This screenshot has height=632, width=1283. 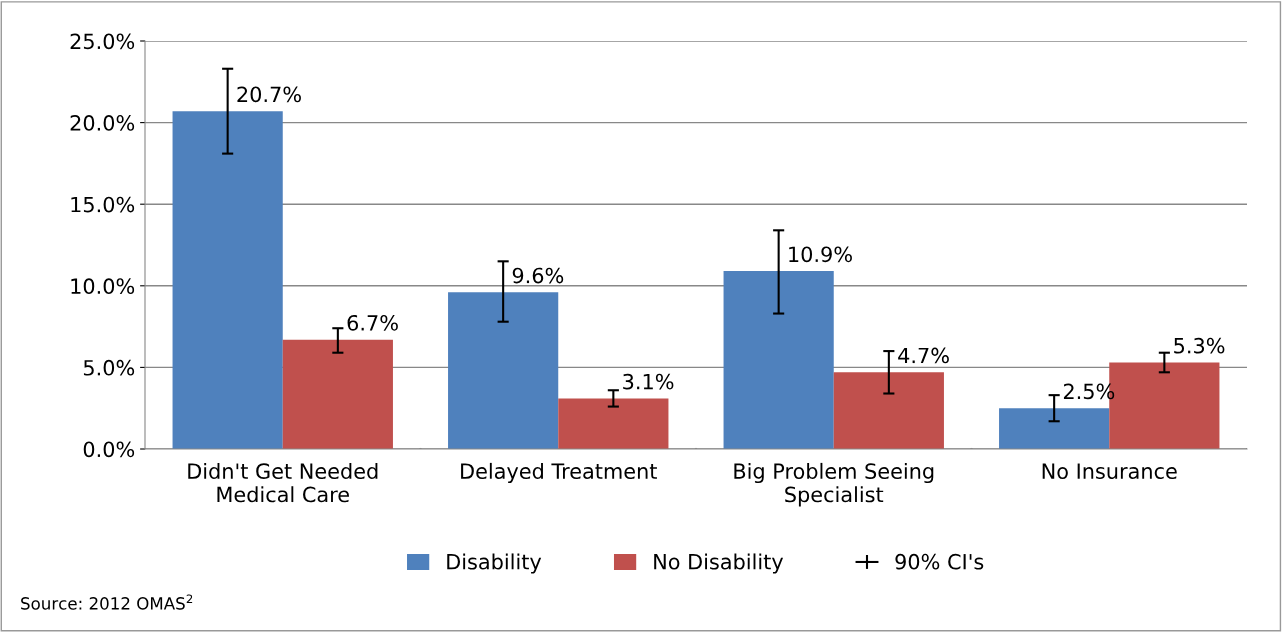 I want to click on x-tick-label: Delayed Treatment, so click(x=559, y=473).